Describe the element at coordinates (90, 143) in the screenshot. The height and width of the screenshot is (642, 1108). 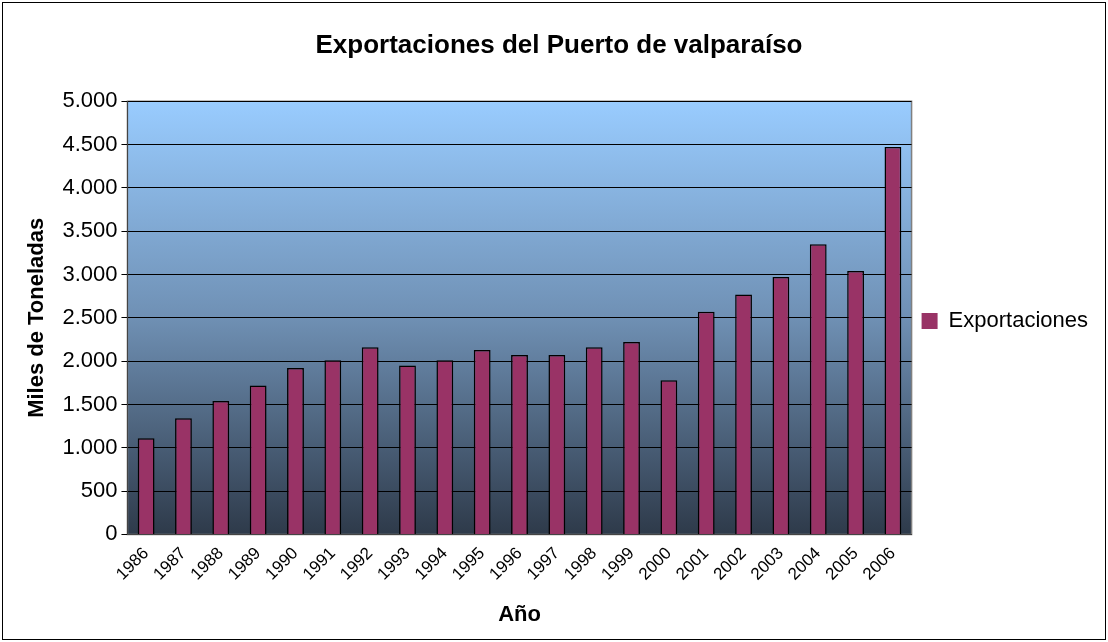
I see `y-tick-label: 4.500` at that location.